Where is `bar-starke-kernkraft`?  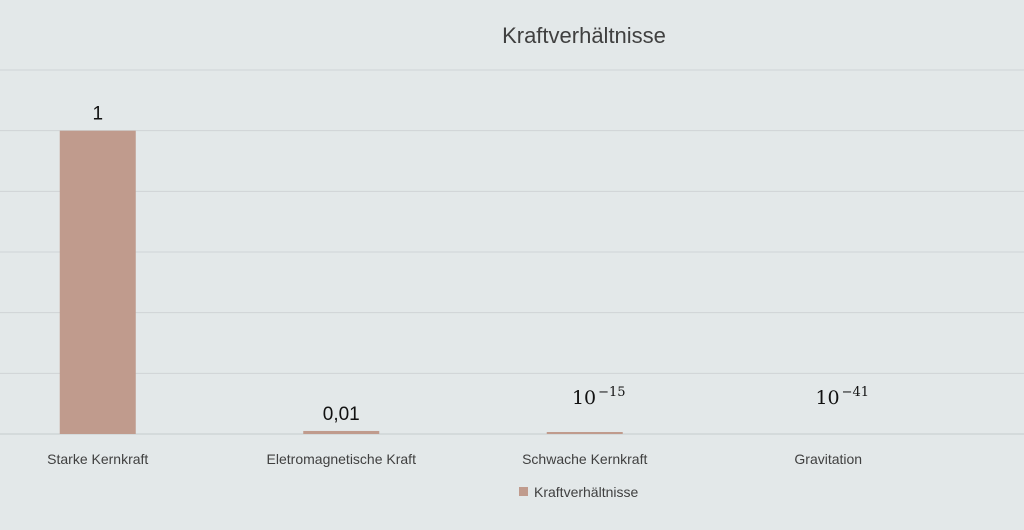 bar-starke-kernkraft is located at coordinates (97, 282).